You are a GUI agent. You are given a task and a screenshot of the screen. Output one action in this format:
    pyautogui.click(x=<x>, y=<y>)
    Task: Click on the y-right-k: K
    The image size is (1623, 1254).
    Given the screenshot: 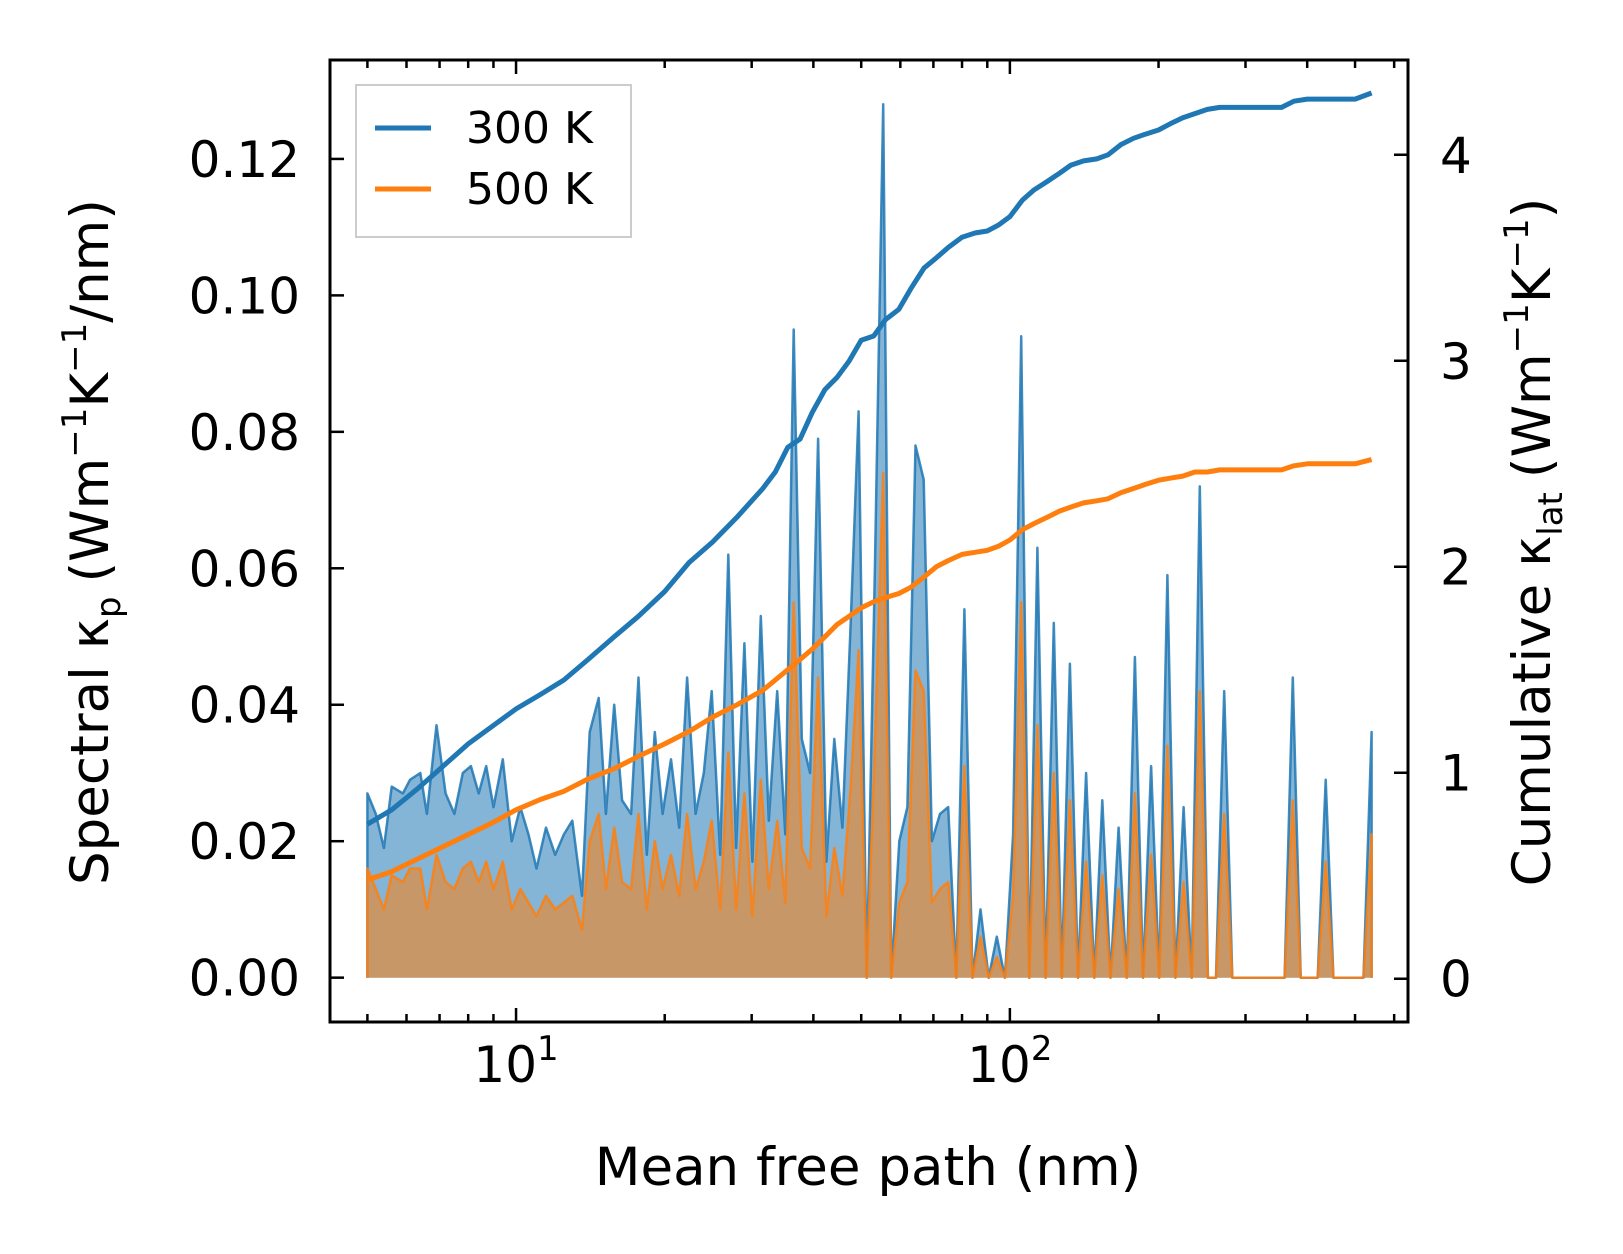 What is the action you would take?
    pyautogui.click(x=1532, y=285)
    